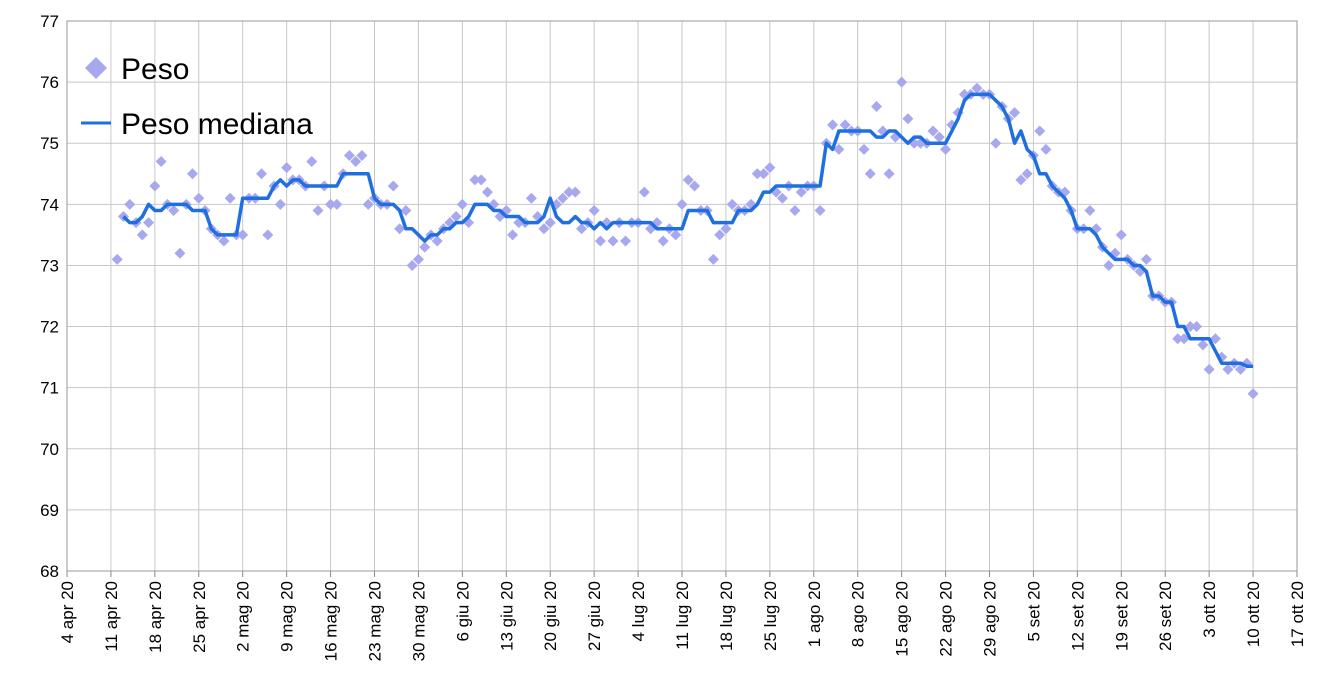  Describe the element at coordinates (49, 265) in the screenshot. I see `y-tick-label: 73` at that location.